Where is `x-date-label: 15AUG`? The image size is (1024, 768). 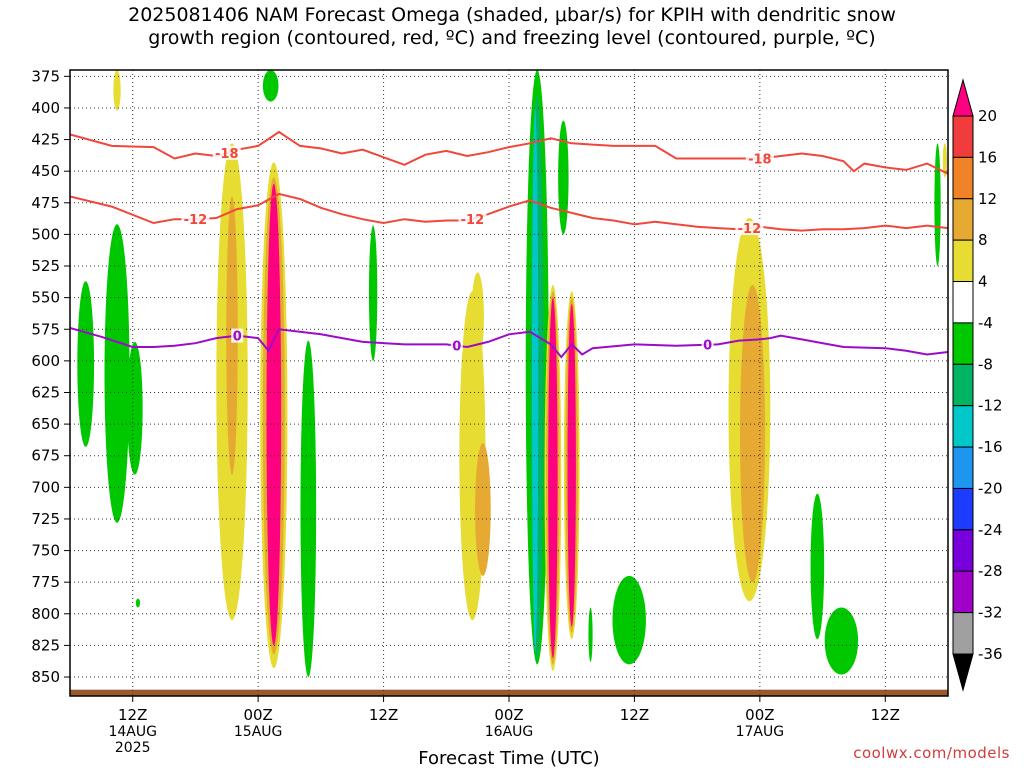
x-date-label: 15AUG is located at coordinates (258, 732).